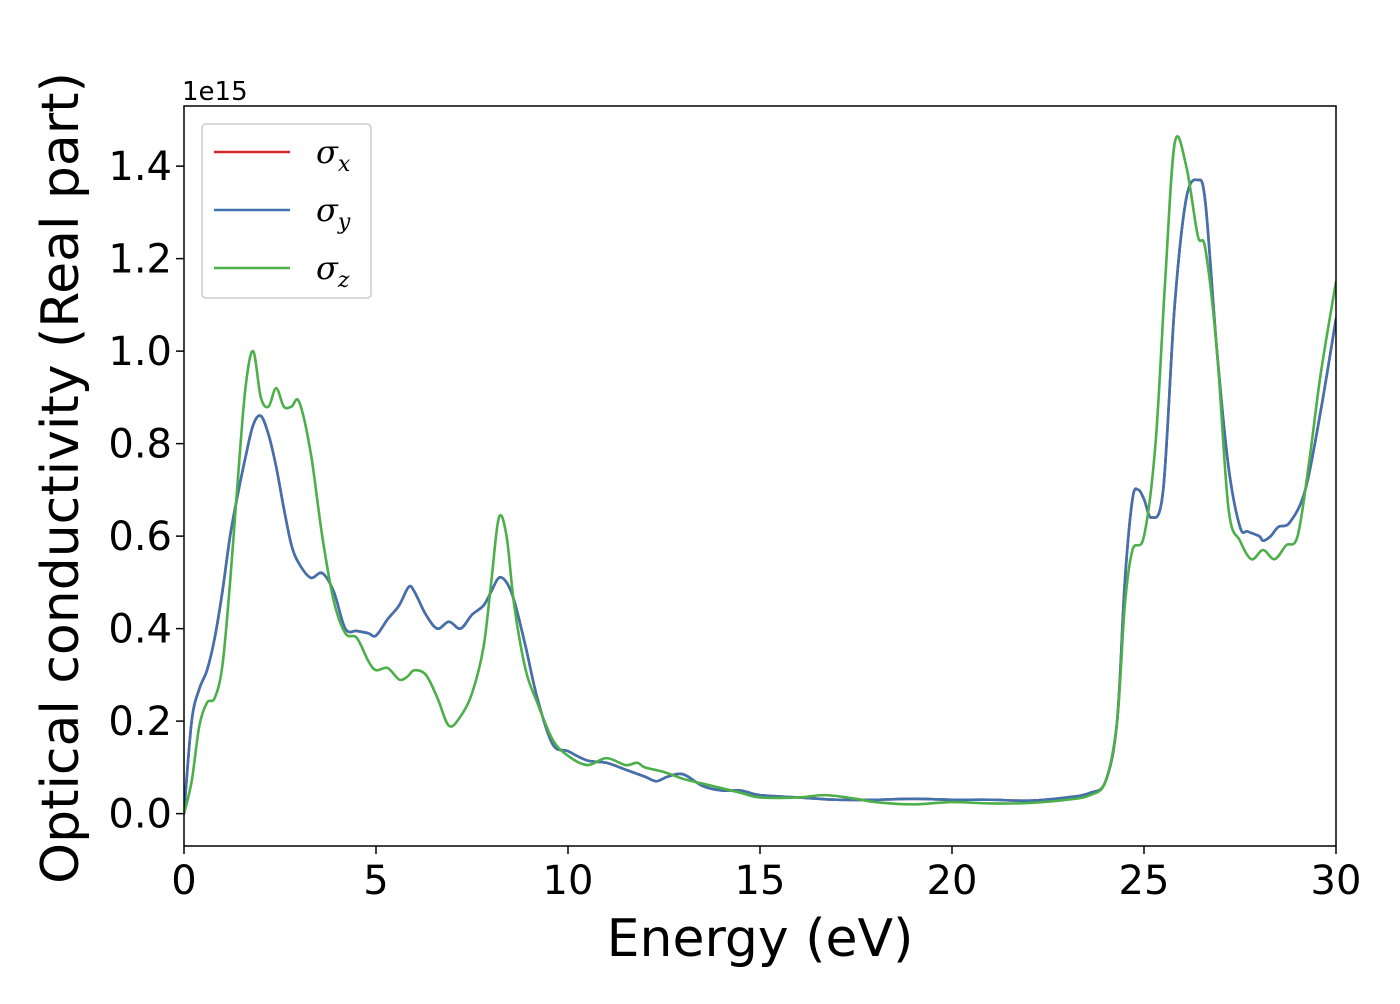 This screenshot has width=1400, height=1004. What do you see at coordinates (568, 881) in the screenshot?
I see `x-tick-label: 10` at bounding box center [568, 881].